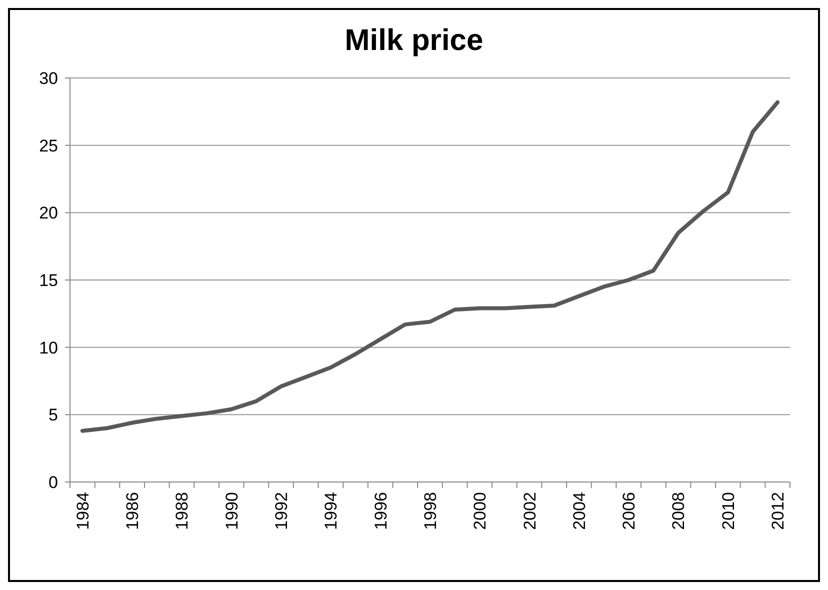  I want to click on x-tick-label: 1992, so click(281, 511).